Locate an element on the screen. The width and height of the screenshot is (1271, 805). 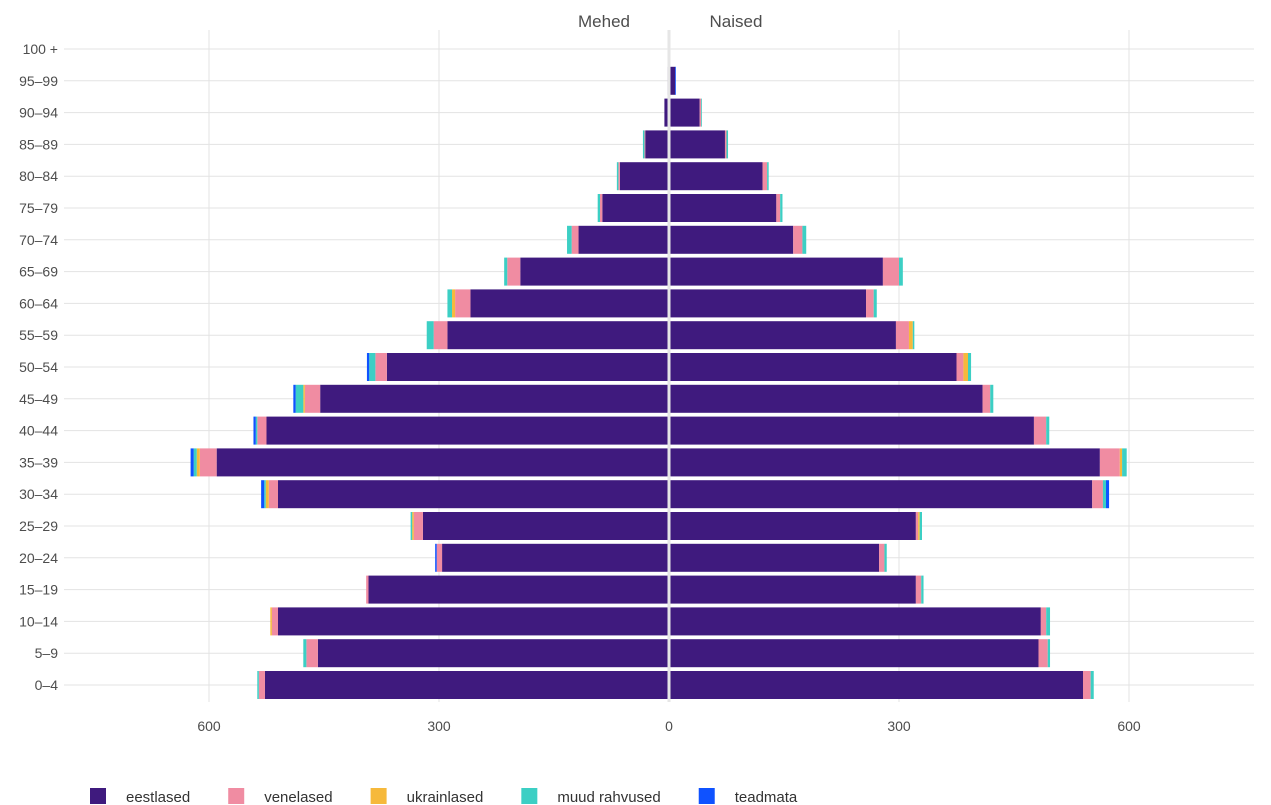
y-tick-label: 80–84 is located at coordinates (38, 176).